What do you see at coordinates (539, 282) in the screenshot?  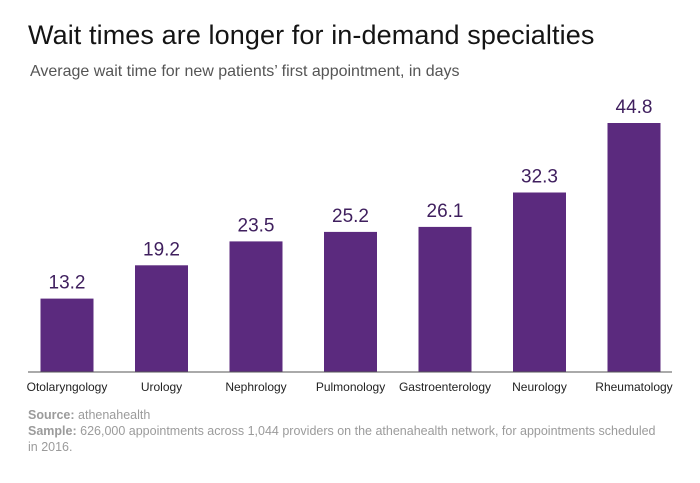 I see `bar-neurology` at bounding box center [539, 282].